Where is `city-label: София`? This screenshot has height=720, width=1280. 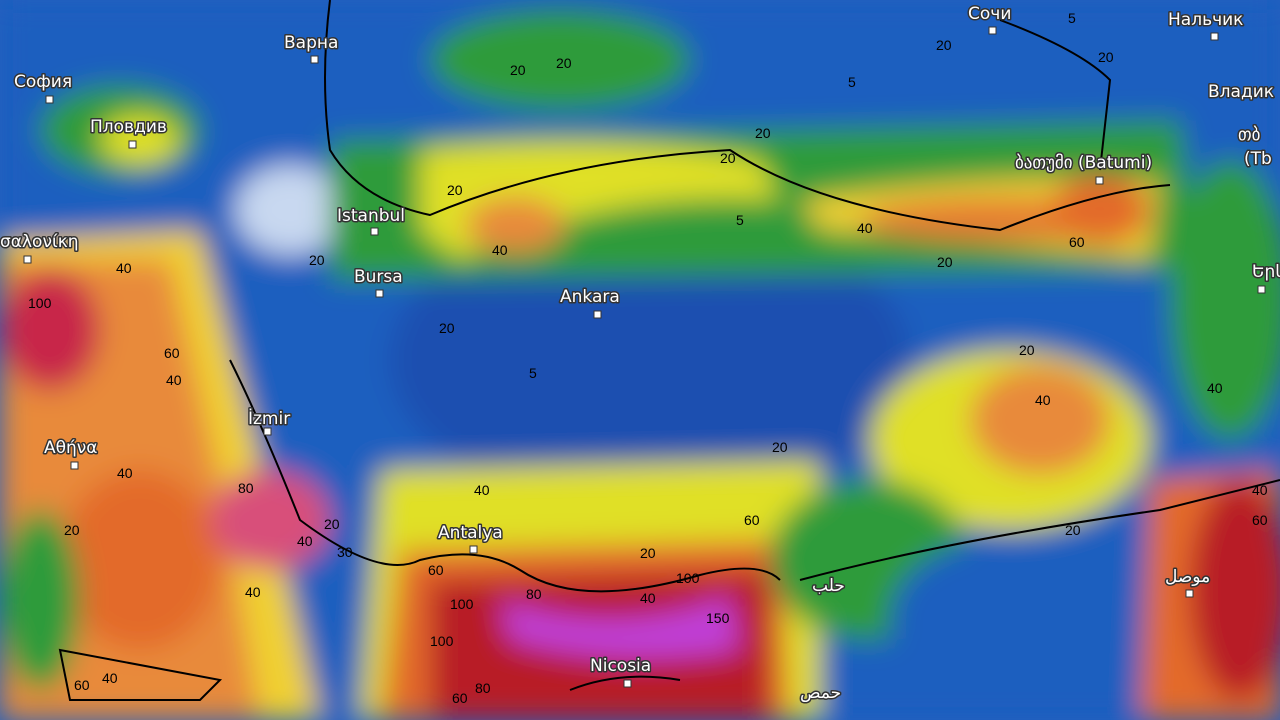 city-label: София is located at coordinates (43, 82).